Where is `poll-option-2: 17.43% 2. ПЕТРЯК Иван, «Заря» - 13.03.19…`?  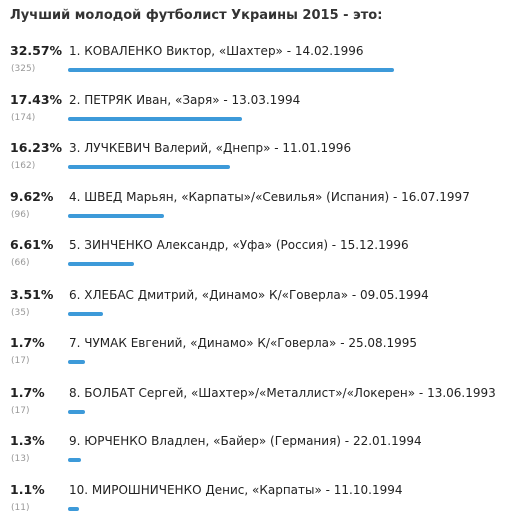
poll-option-2: 17.43% 2. ПЕТРЯК Иван, «Заря» - 13.03.19… is located at coordinates (254, 112).